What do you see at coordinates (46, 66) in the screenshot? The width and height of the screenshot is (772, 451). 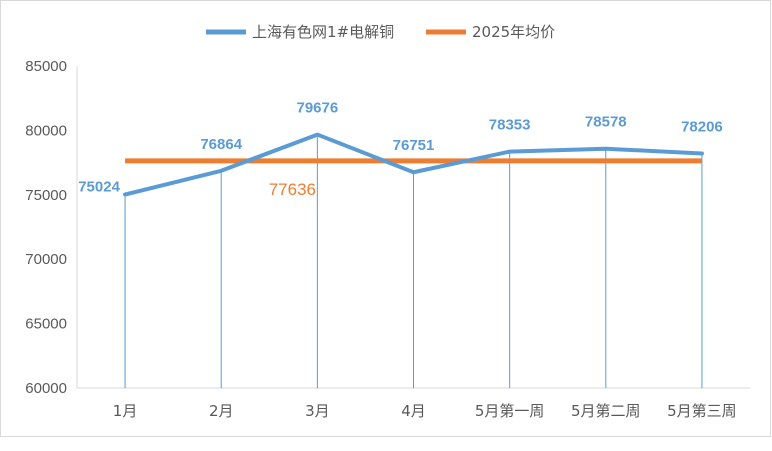 I see `y-tick-label: 85000` at bounding box center [46, 66].